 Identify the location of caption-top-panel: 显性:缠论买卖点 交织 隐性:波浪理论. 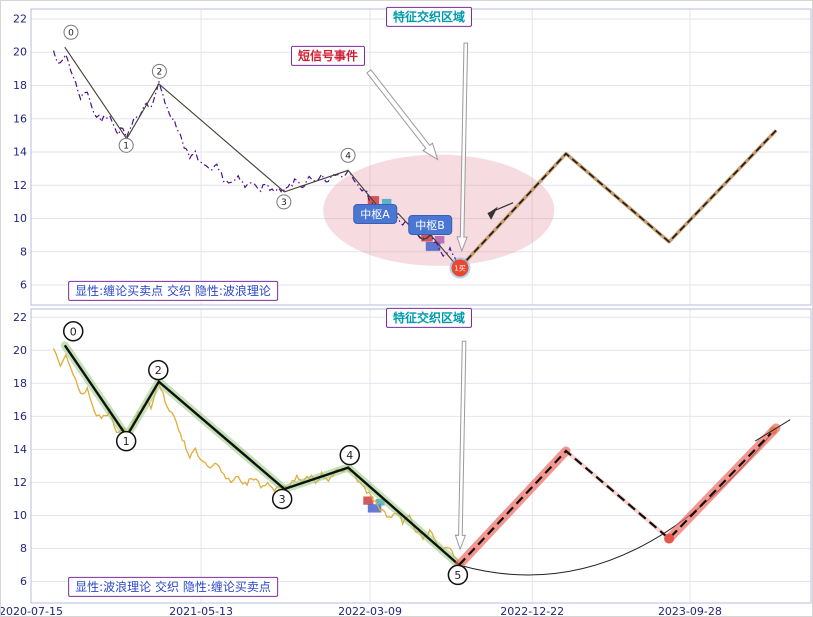
(173, 291).